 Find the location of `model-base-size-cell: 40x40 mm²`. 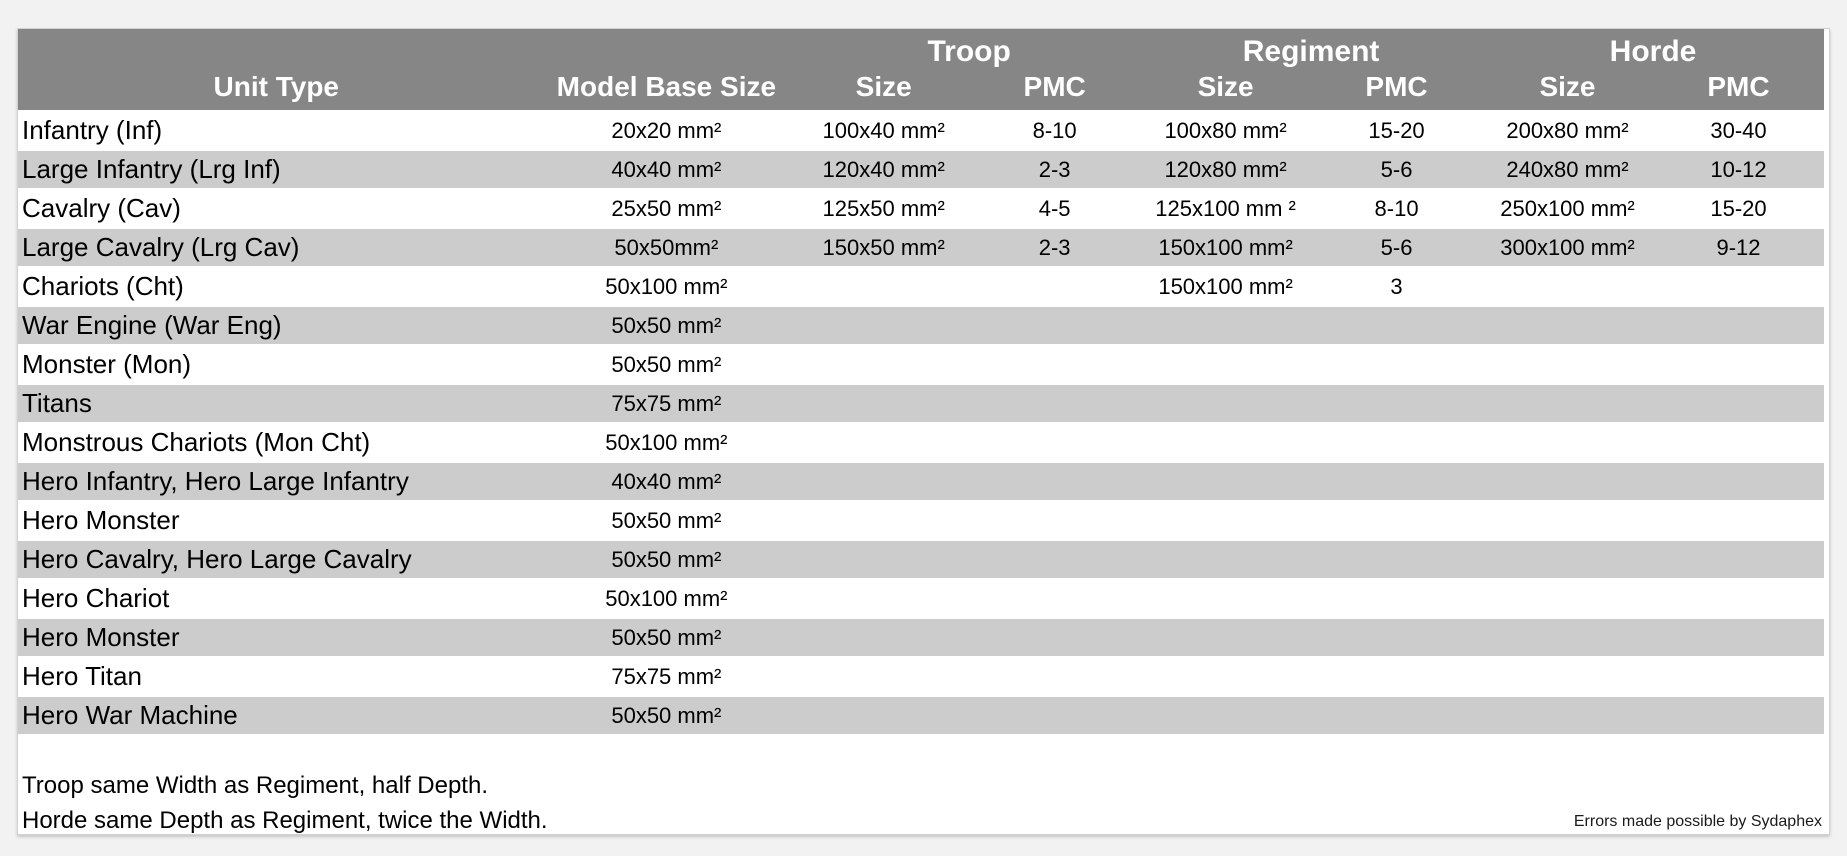

model-base-size-cell: 40x40 mm² is located at coordinates (666, 481).